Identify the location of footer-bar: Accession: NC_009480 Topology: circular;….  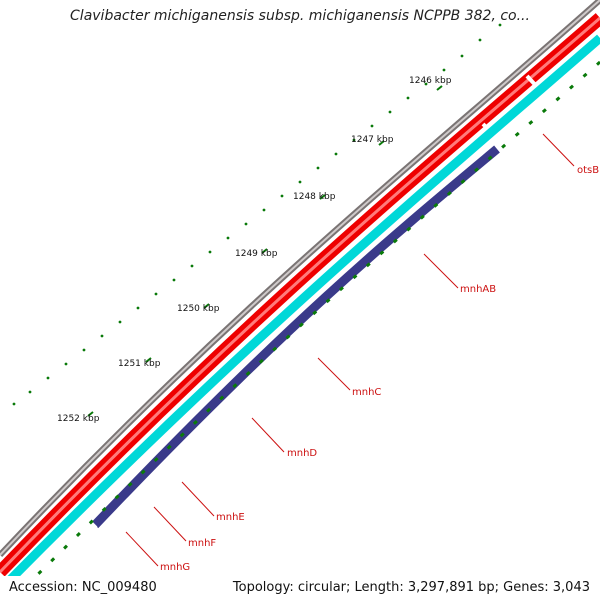
(300, 588).